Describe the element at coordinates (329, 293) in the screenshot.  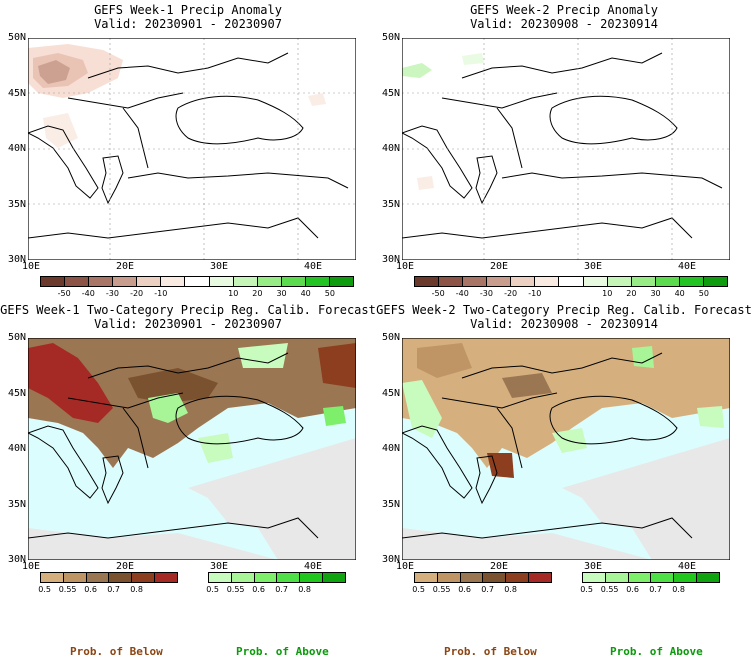
I see `colorbar-label: 50` at that location.